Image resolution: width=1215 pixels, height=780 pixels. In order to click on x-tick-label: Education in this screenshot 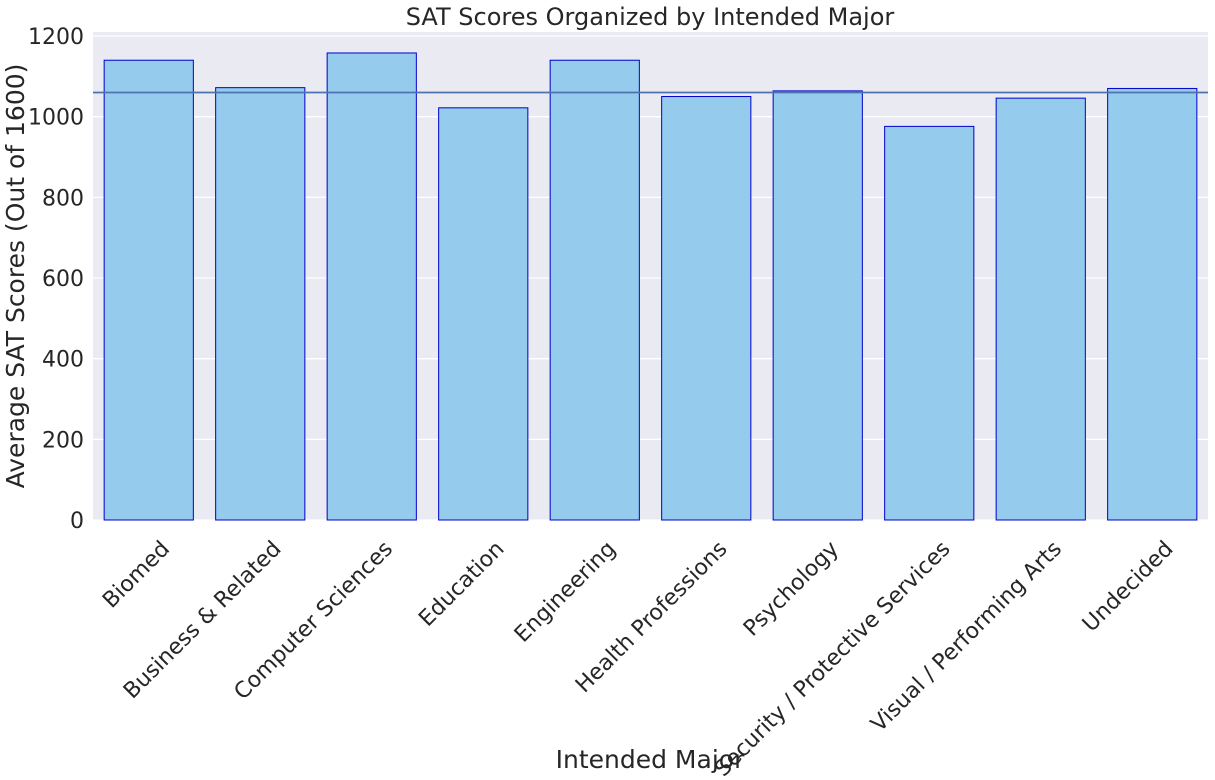, I will do `click(461, 584)`.